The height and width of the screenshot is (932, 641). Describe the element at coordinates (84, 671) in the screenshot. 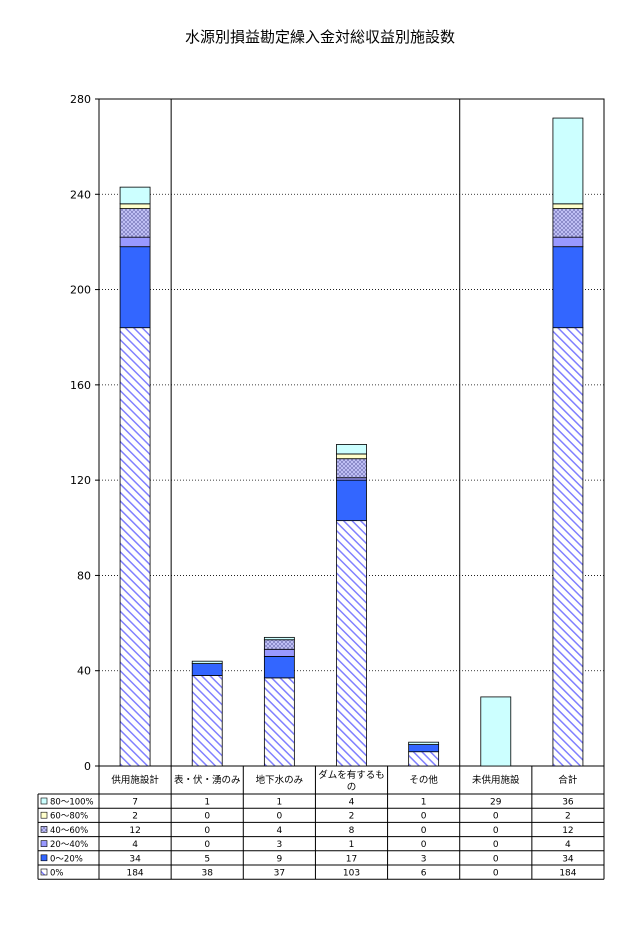

I see `y-tick-label: 40` at that location.